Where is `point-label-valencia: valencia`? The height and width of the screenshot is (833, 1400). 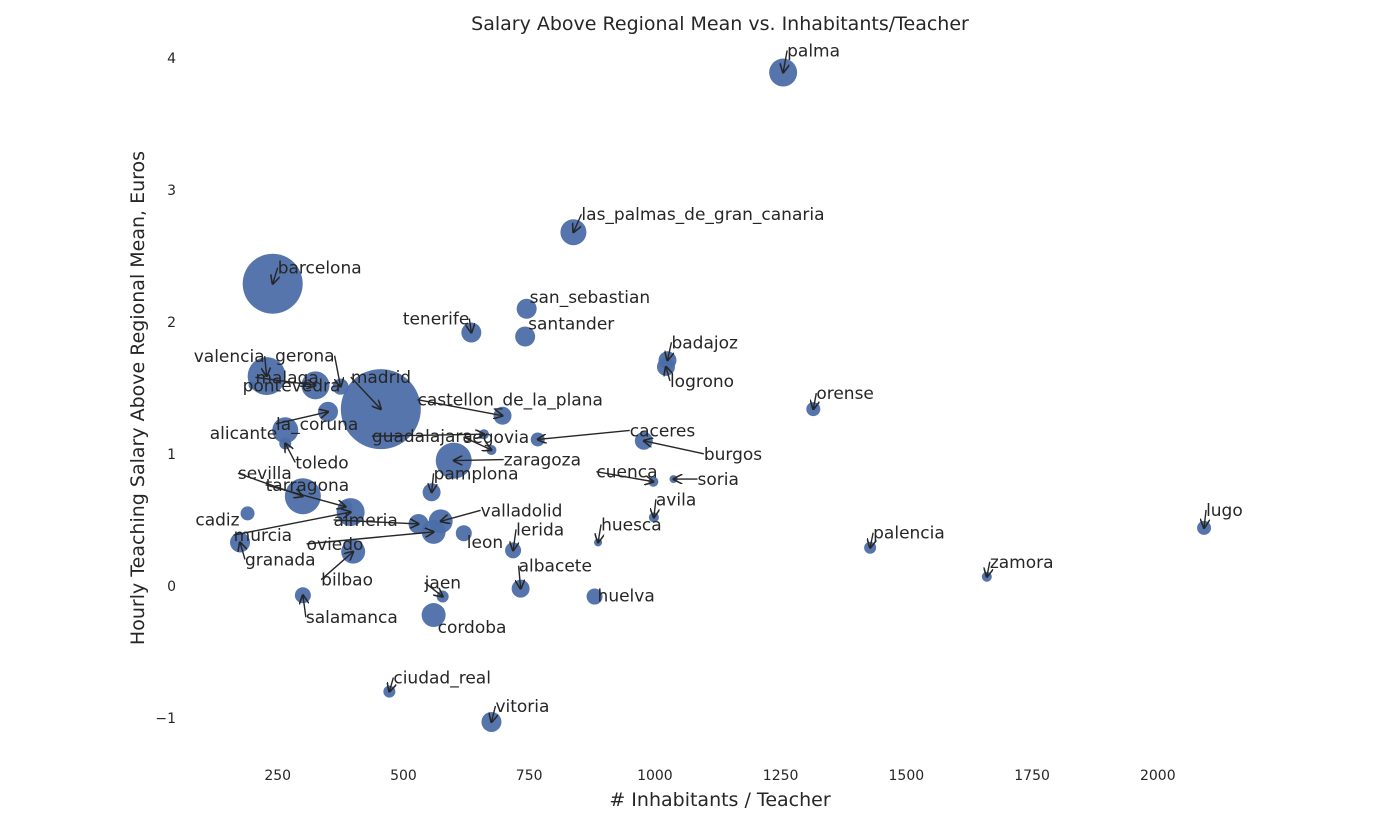
point-label-valencia: valencia is located at coordinates (229, 357).